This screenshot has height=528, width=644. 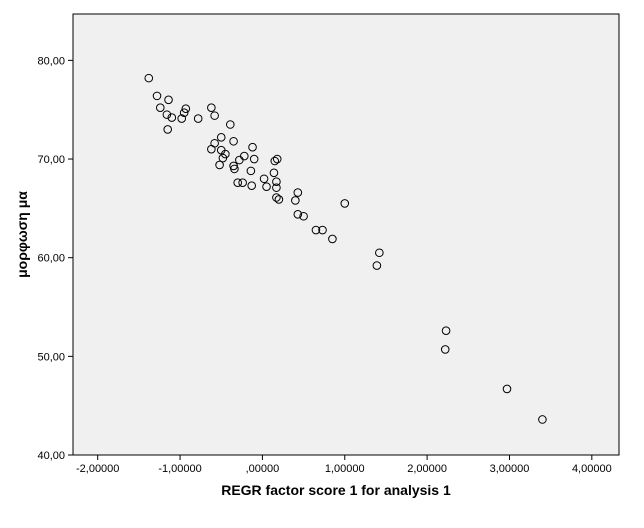 I want to click on x-tick-label: ,00000, so click(x=263, y=469).